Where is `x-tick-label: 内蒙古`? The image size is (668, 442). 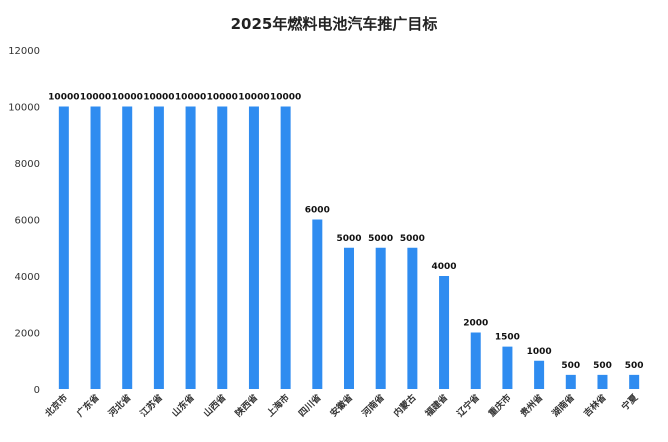 x-tick-label: 内蒙古 is located at coordinates (405, 406).